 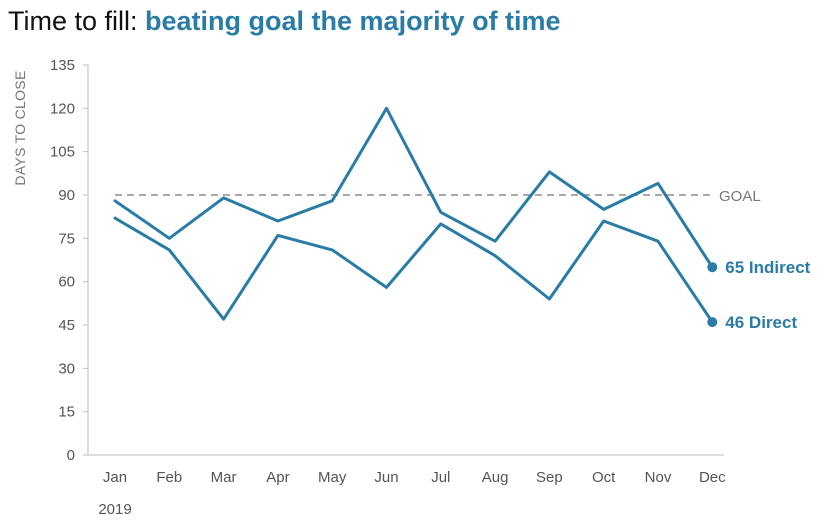 What do you see at coordinates (169, 477) in the screenshot?
I see `x-tick-label: Feb` at bounding box center [169, 477].